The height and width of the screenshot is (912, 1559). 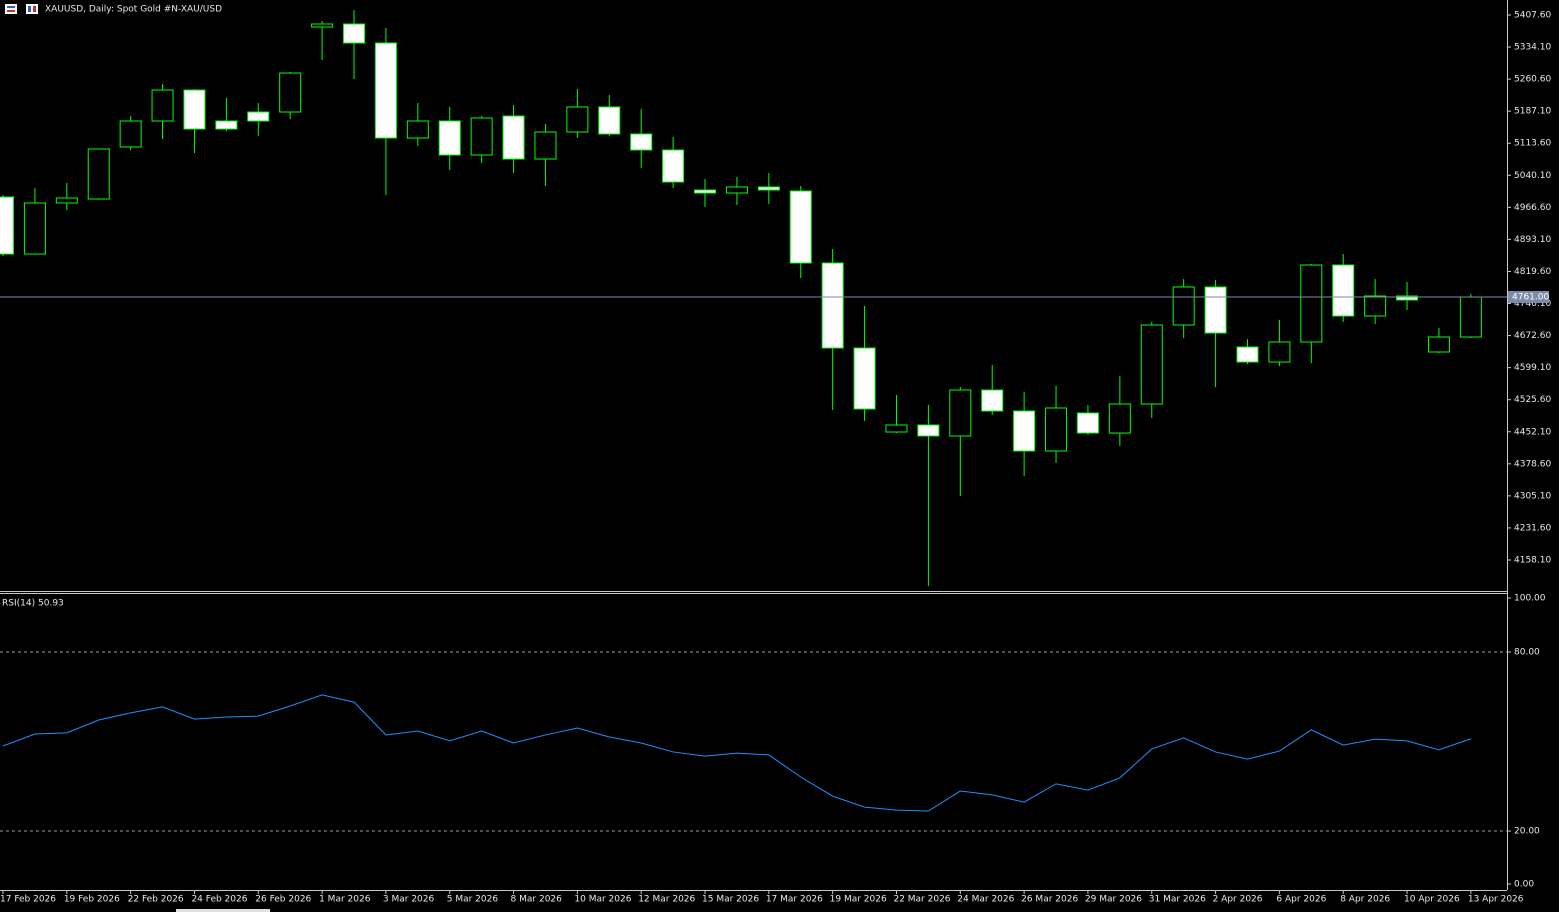 I want to click on x-tick-label: 15 Mar 2026, so click(x=730, y=900).